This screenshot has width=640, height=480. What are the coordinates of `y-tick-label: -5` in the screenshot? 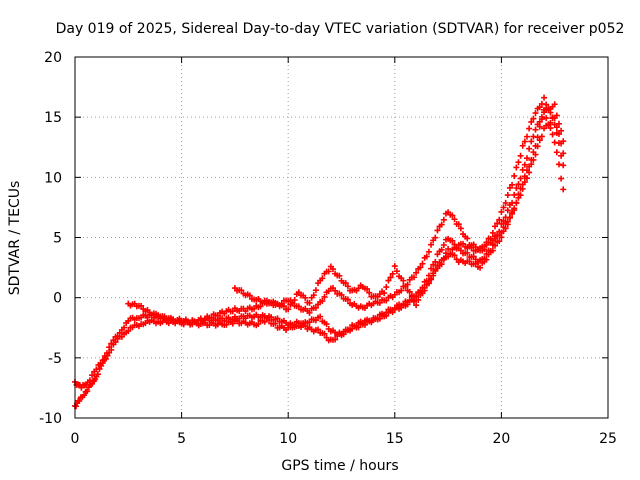 It's located at (55, 359).